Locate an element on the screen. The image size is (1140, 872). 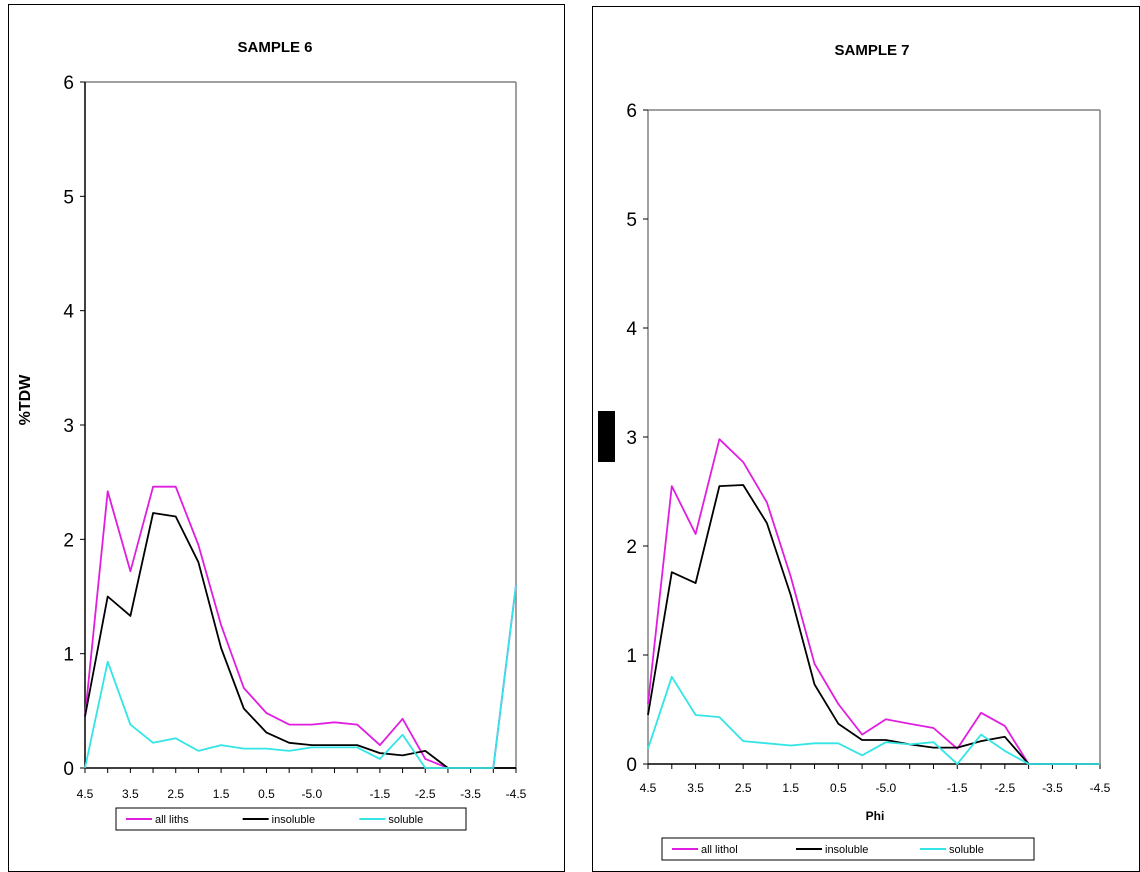
redaction-box is located at coordinates (606, 436).